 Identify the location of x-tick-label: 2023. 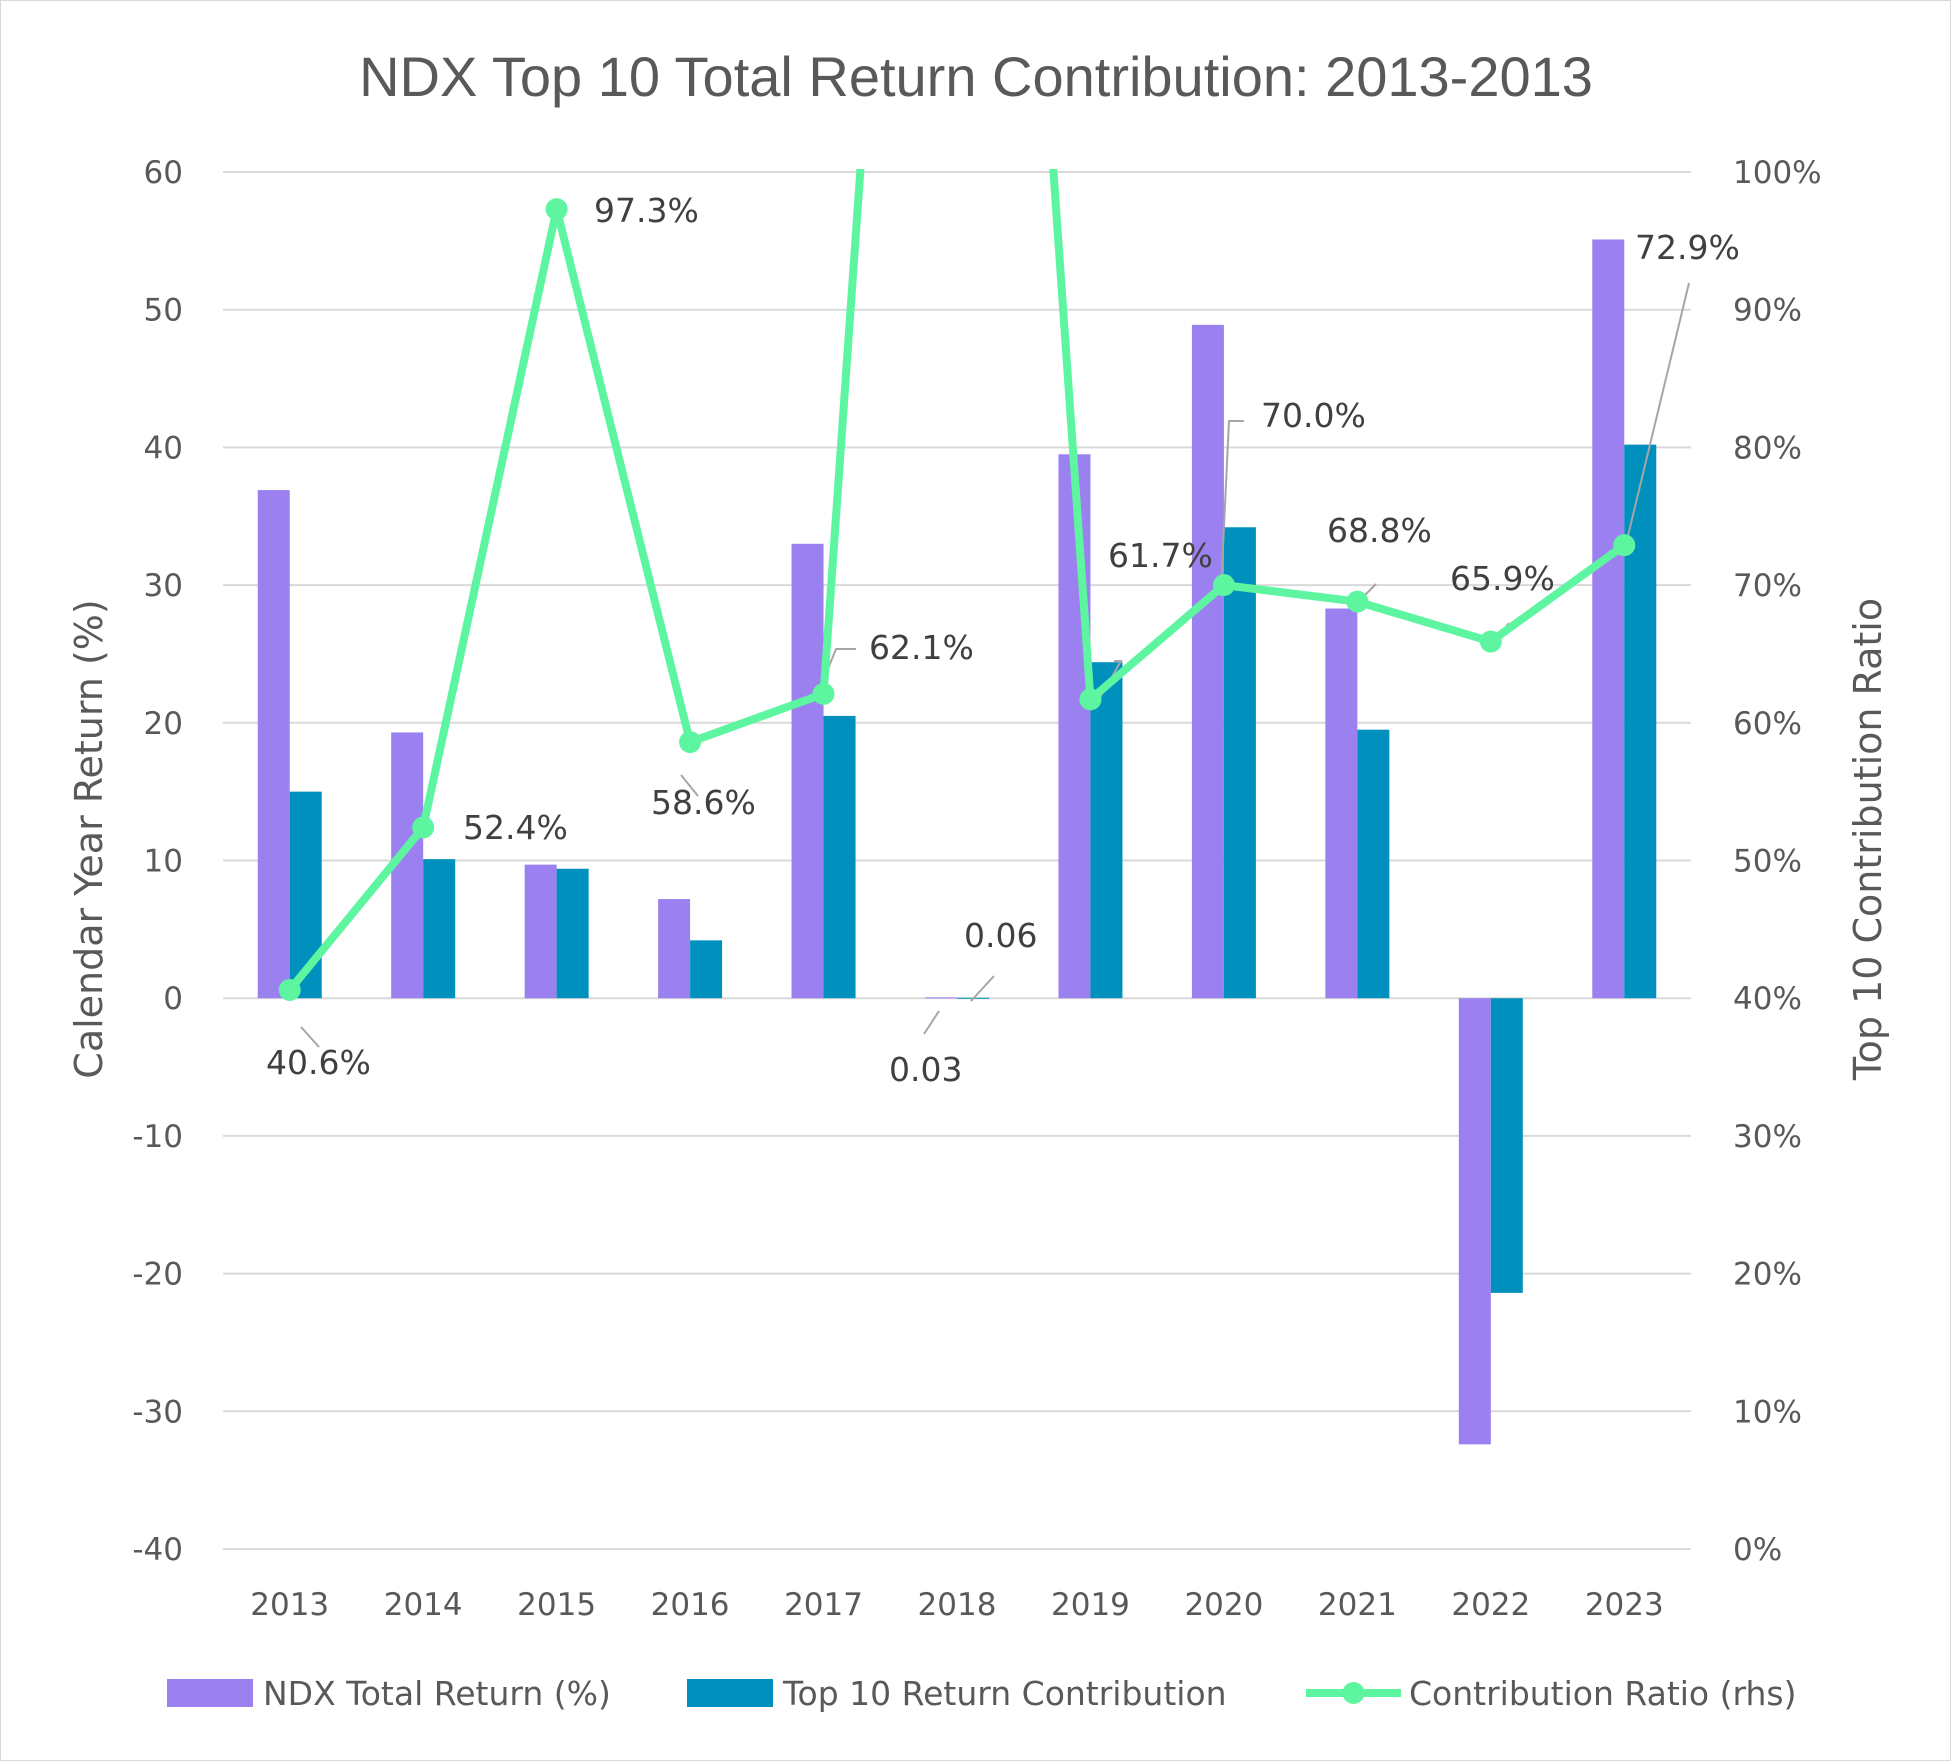
(1624, 1605).